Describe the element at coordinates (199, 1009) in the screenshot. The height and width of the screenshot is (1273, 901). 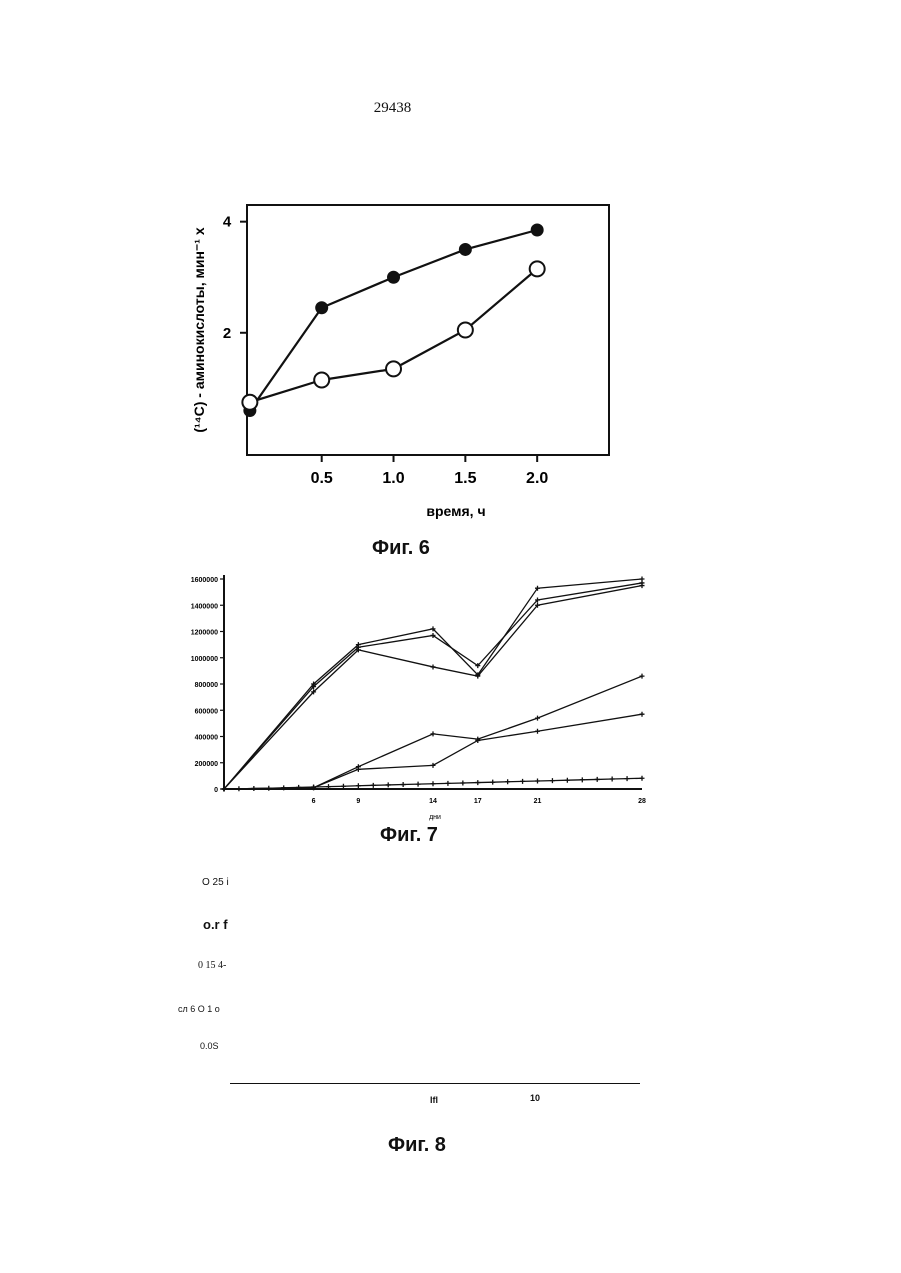
I see `fig8-ytick-label: сл 6 O 1 о` at that location.